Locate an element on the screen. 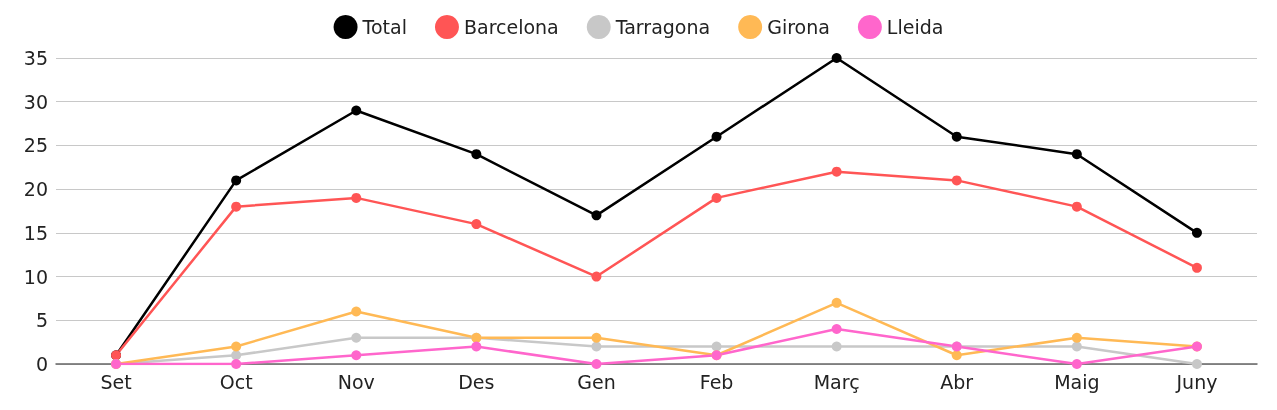  legend-label: Lleida is located at coordinates (915, 27).